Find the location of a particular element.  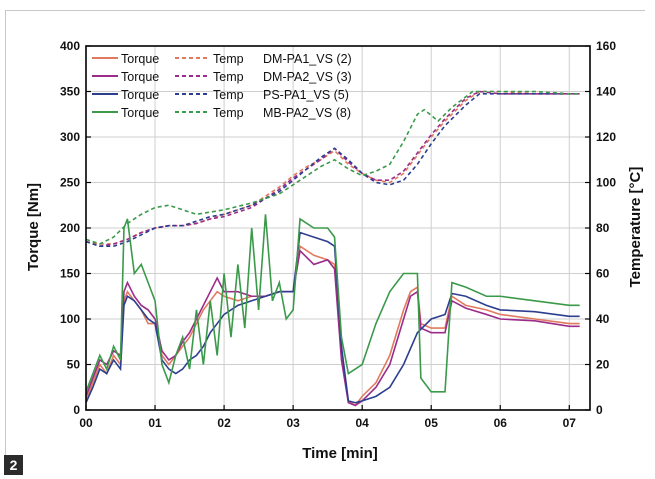

y-left-axis-ticks: 0 50 100 150 200 250 300 350 400 is located at coordinates (75, 228).